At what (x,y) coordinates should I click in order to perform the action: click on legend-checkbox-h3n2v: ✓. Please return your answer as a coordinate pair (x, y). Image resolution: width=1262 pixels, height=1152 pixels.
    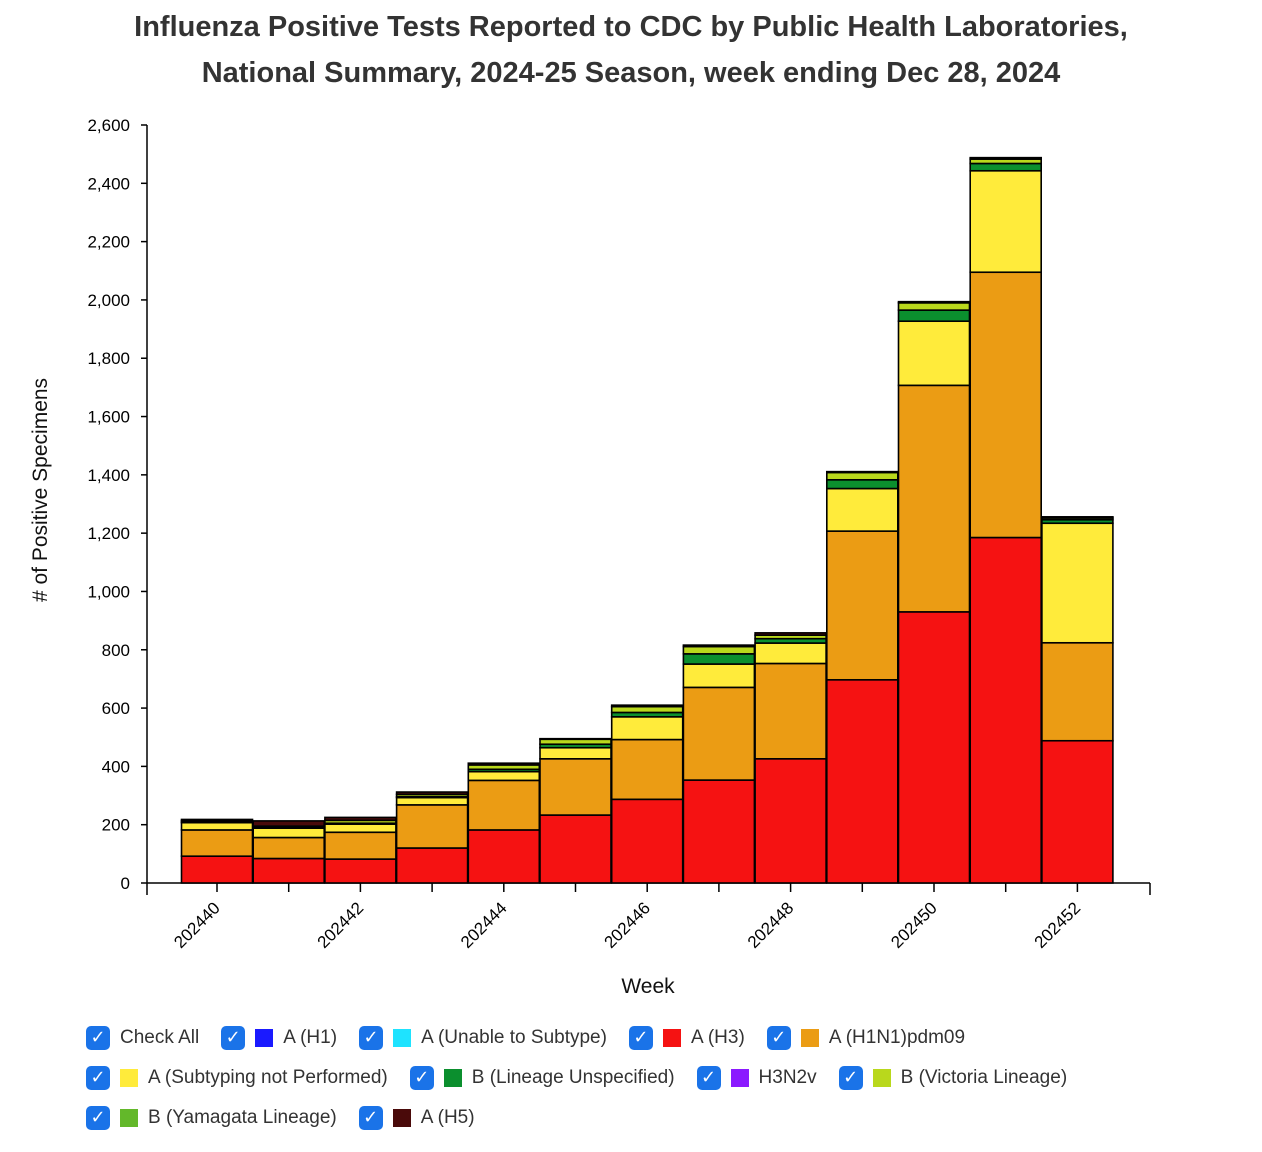
    Looking at the image, I should click on (708, 1078).